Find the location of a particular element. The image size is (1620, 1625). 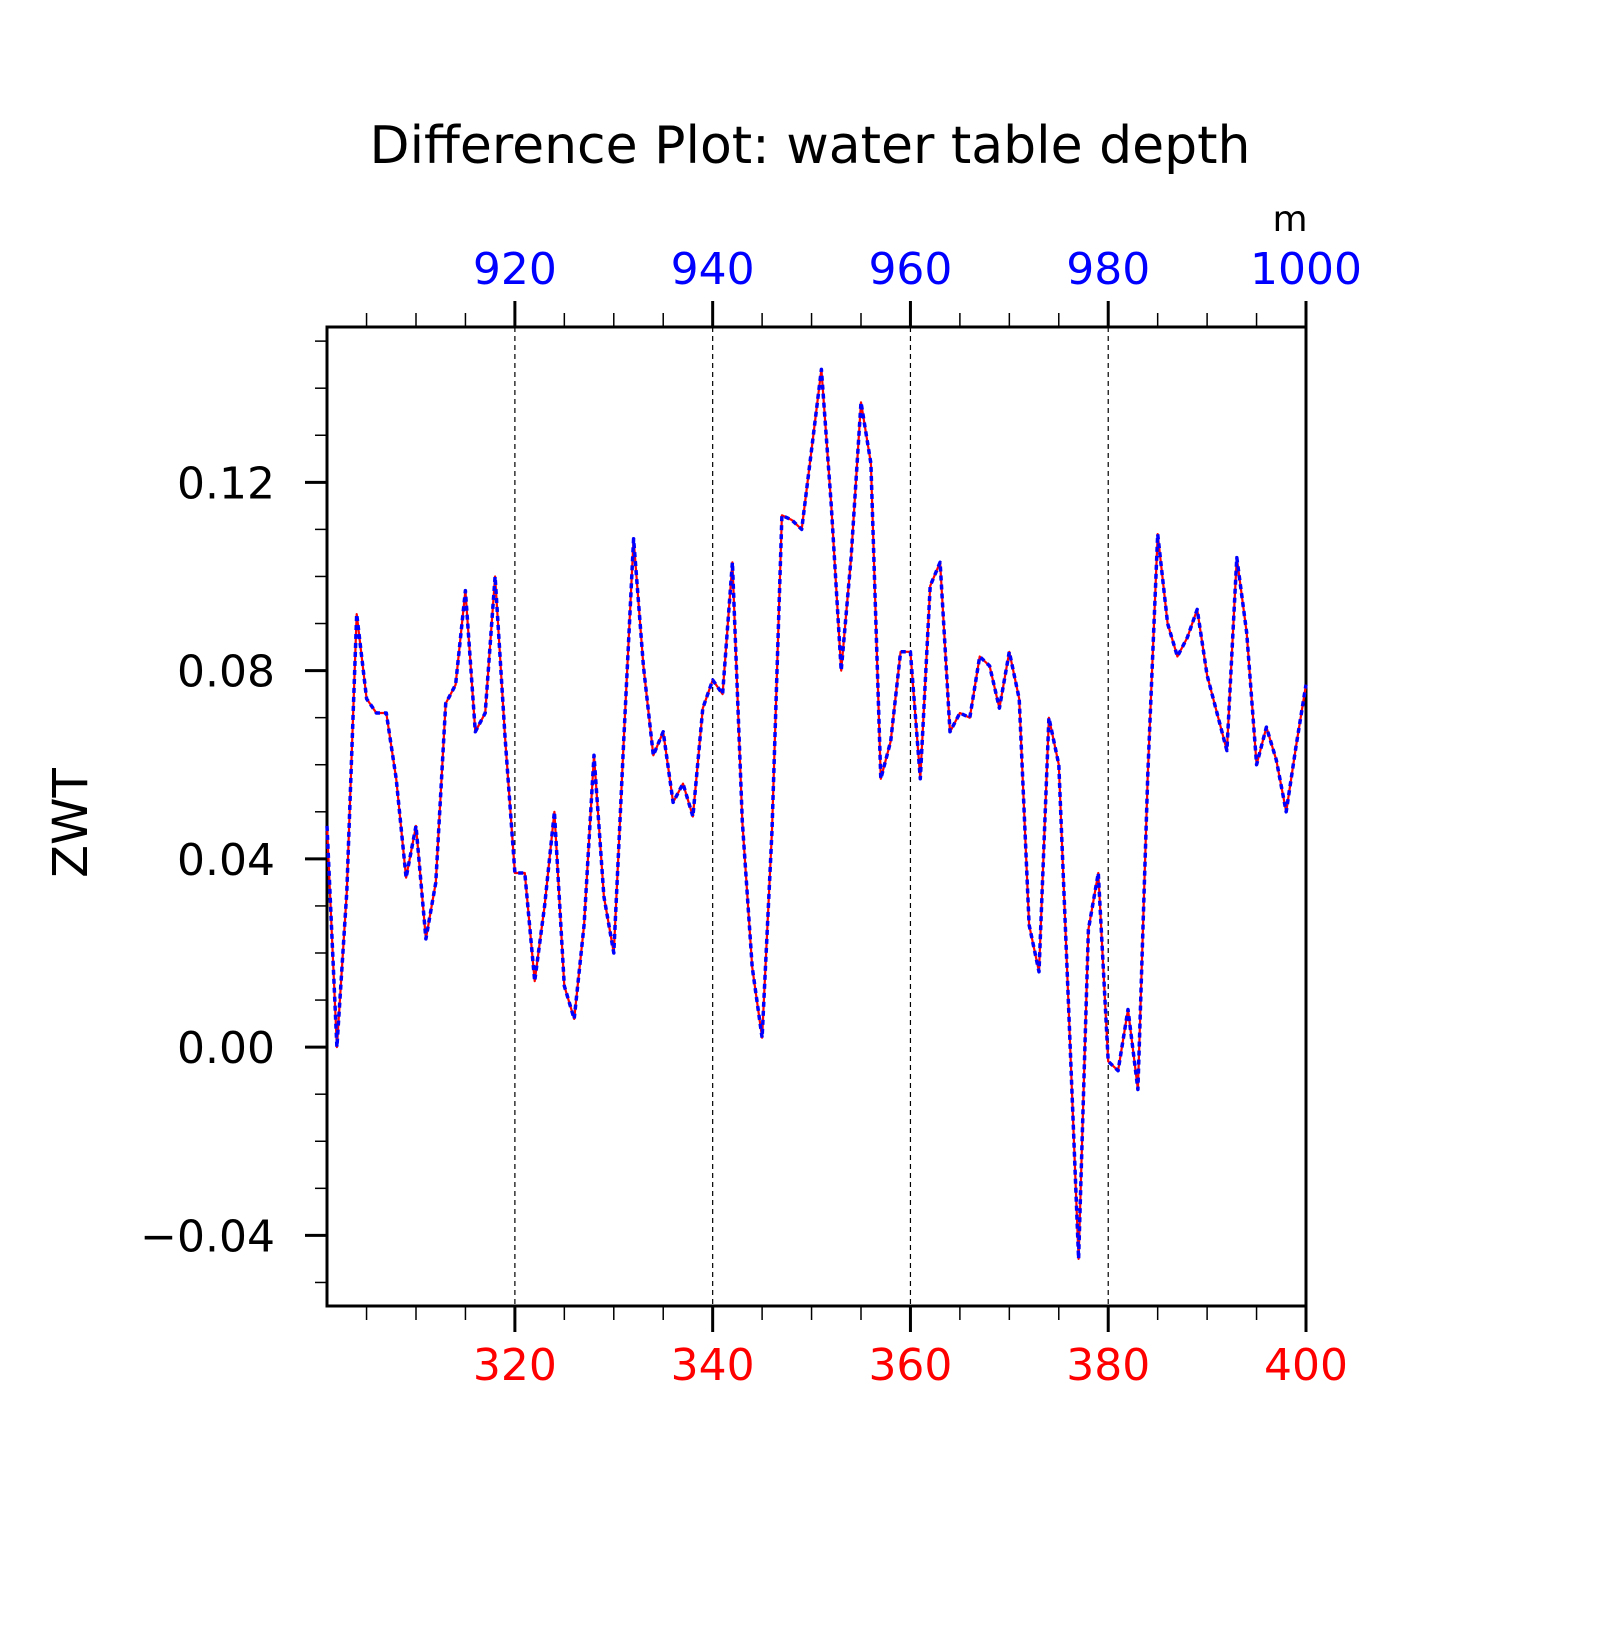

x-tick-label: 360 is located at coordinates (910, 1365).